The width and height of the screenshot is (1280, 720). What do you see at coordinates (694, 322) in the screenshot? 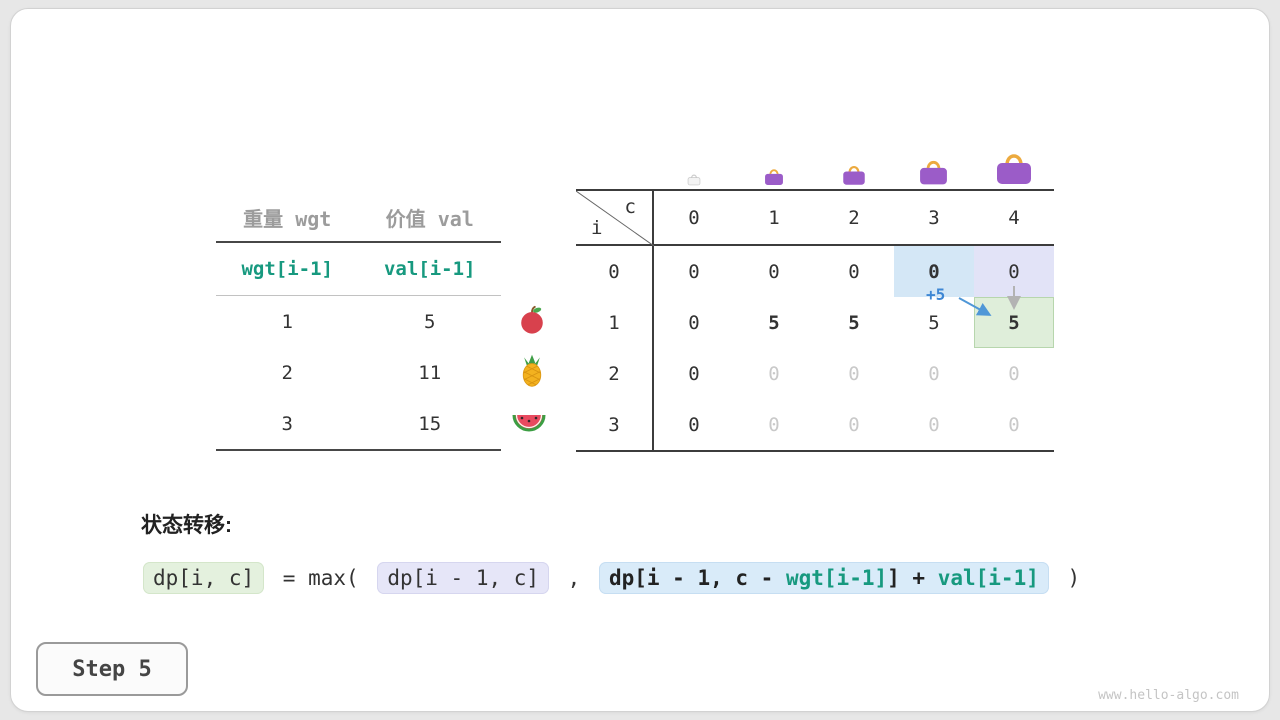
I see `dp-cell-i1-c0: 0` at bounding box center [694, 322].